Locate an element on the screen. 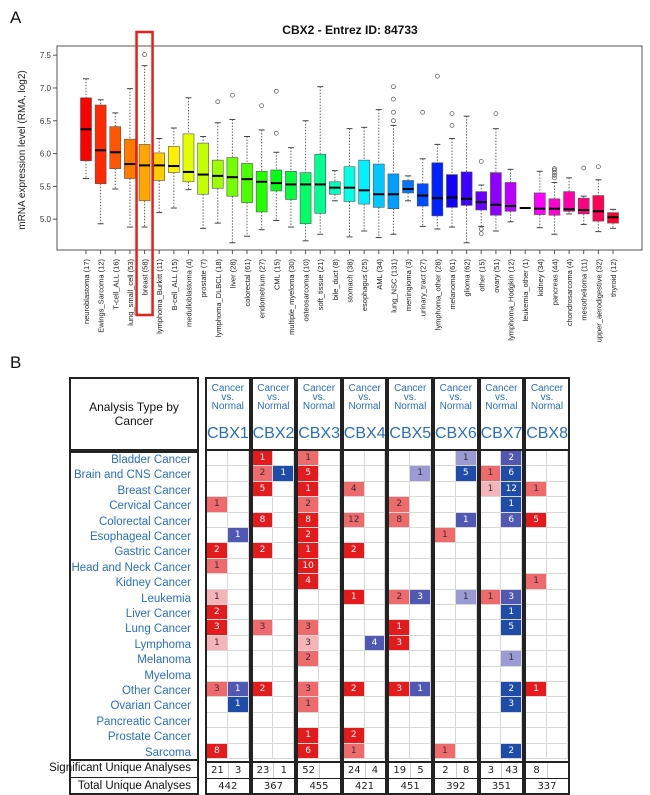  cancer-row-label: Melanoma is located at coordinates (164, 660).